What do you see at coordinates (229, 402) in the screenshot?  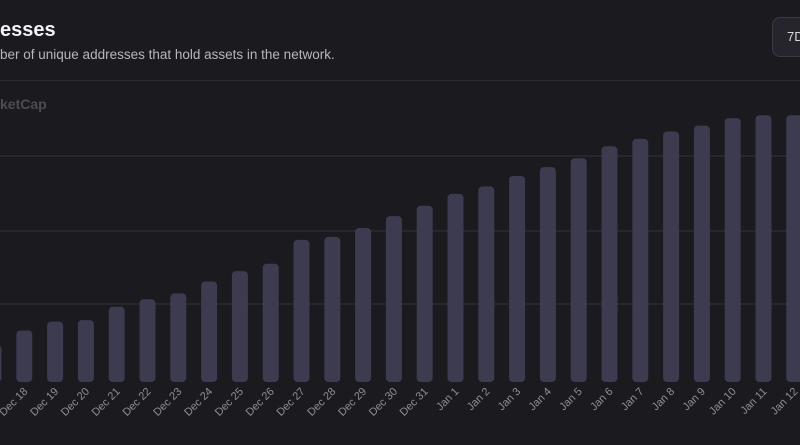 I see `x-tick-label: Dec 25` at bounding box center [229, 402].